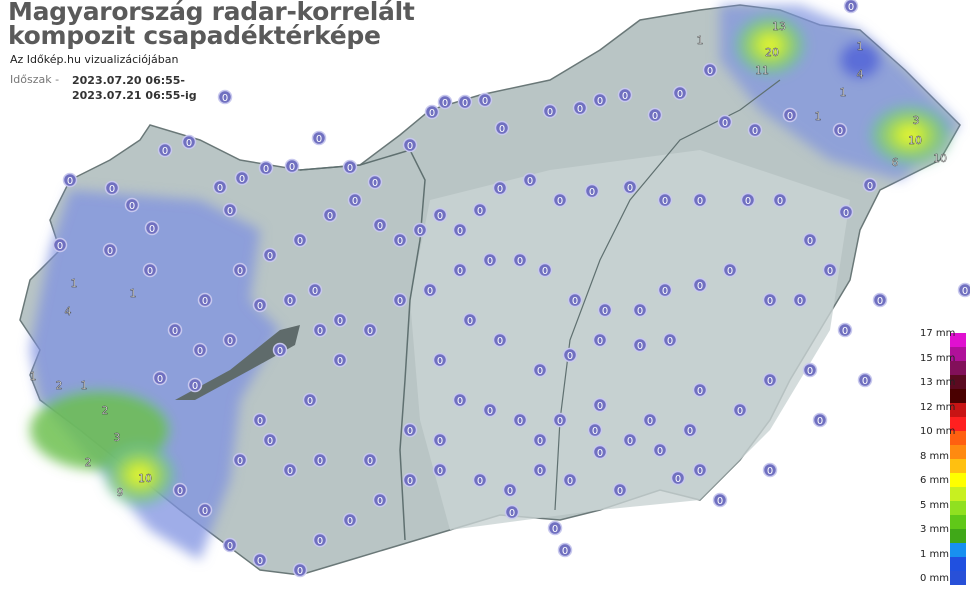  I want to click on station-marker: 11, so click(762, 71).